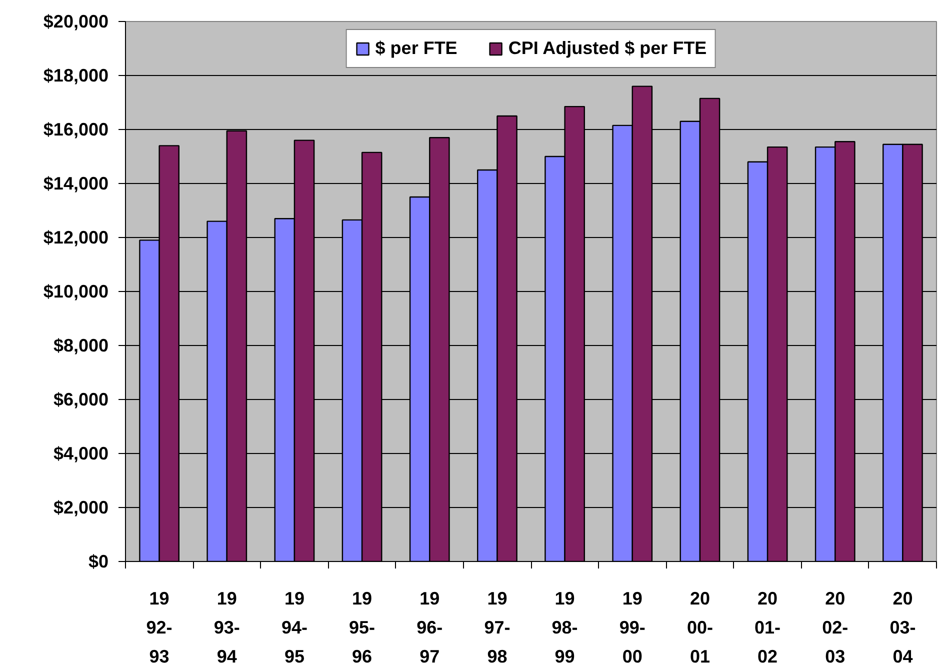  I want to click on y-tick-label: $18,000, so click(76, 76).